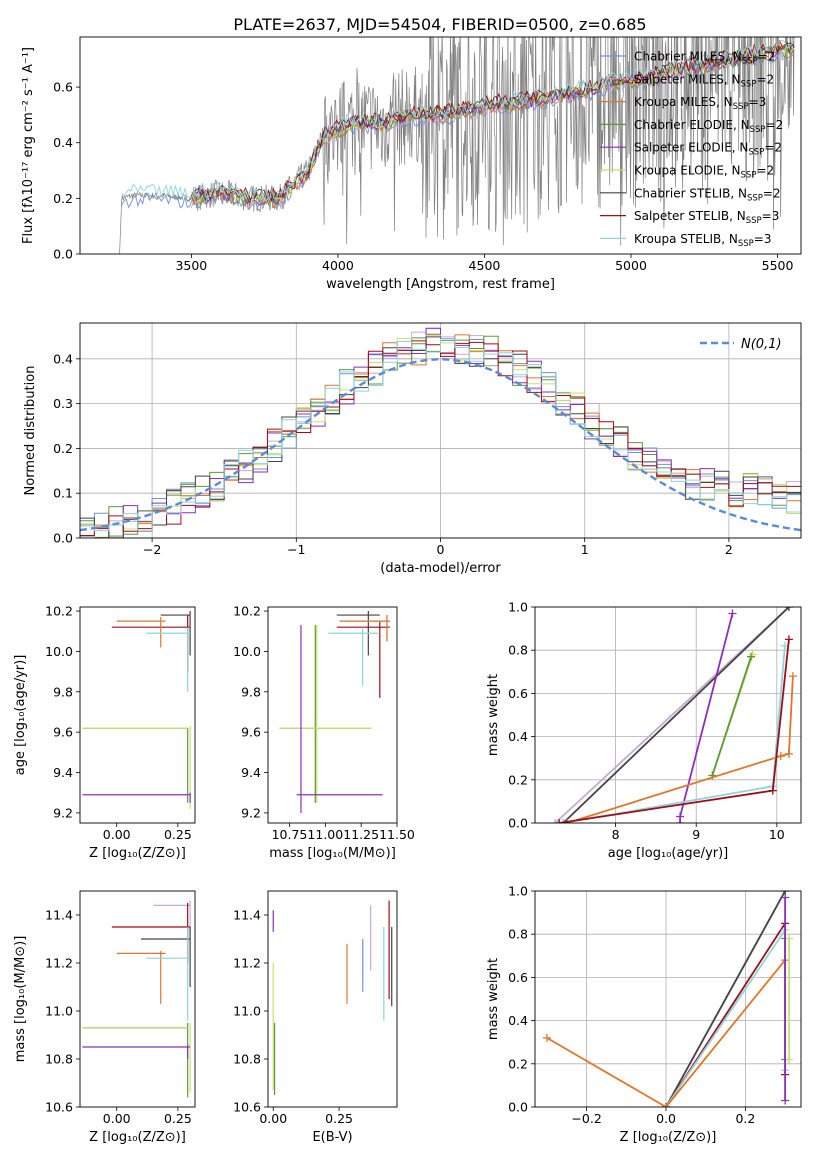 Image resolution: width=819 pixels, height=1170 pixels. Describe the element at coordinates (555, 821) in the screenshot. I see `point-marker-salpeter_miles` at that location.